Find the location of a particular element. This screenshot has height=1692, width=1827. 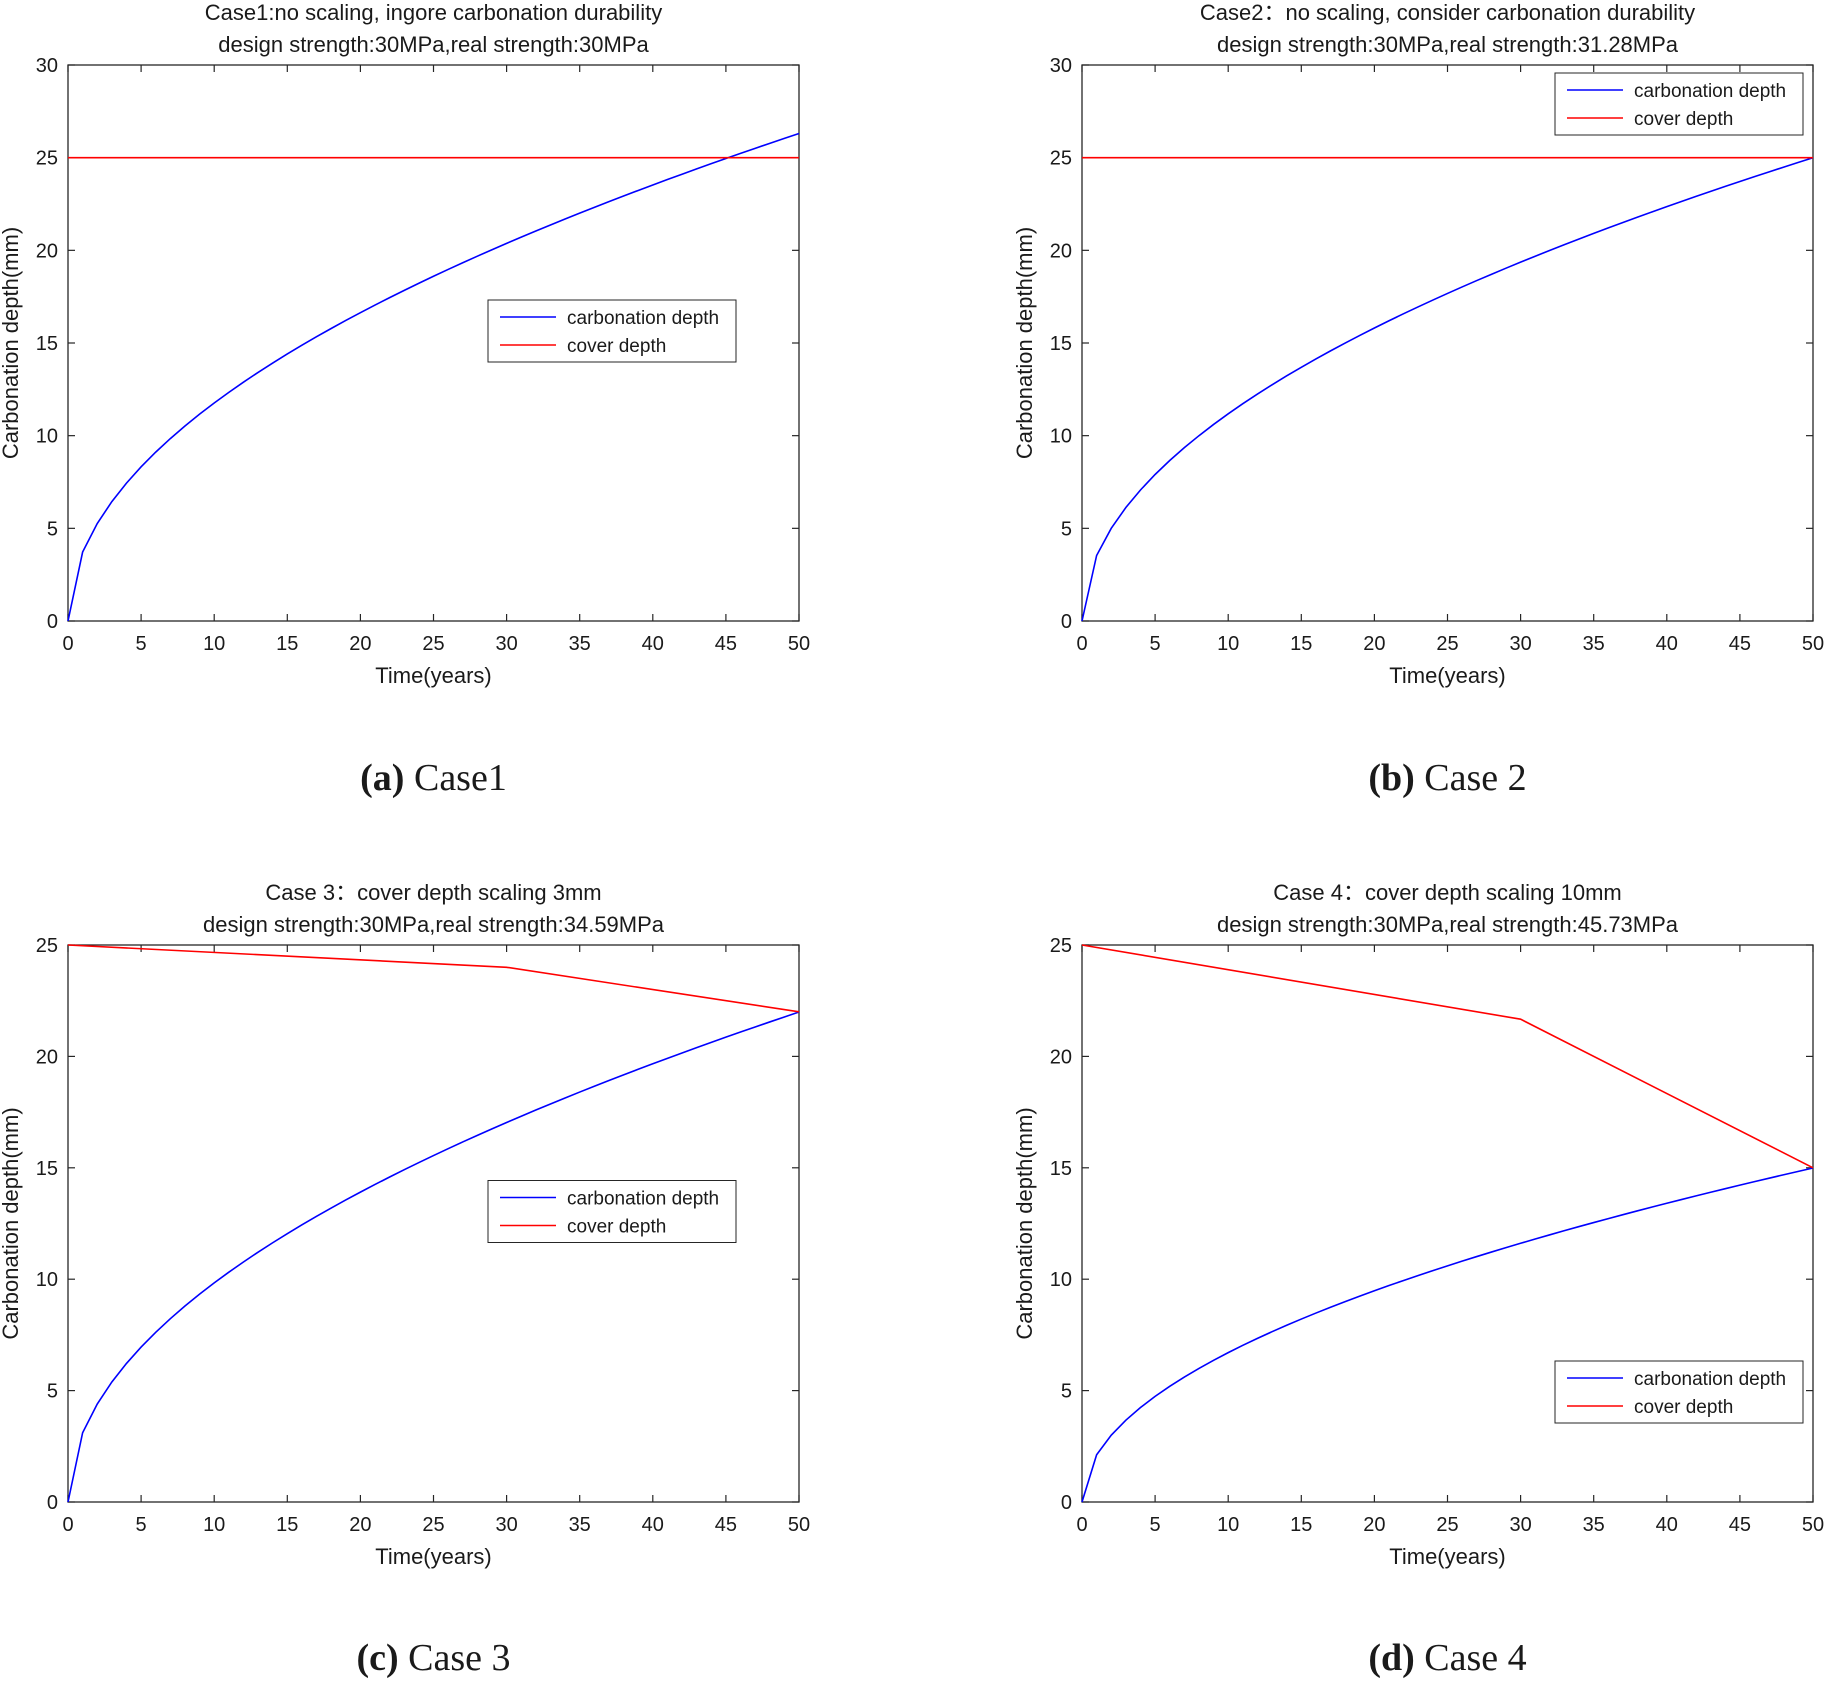

panel-label: (a) is located at coordinates (382, 778).